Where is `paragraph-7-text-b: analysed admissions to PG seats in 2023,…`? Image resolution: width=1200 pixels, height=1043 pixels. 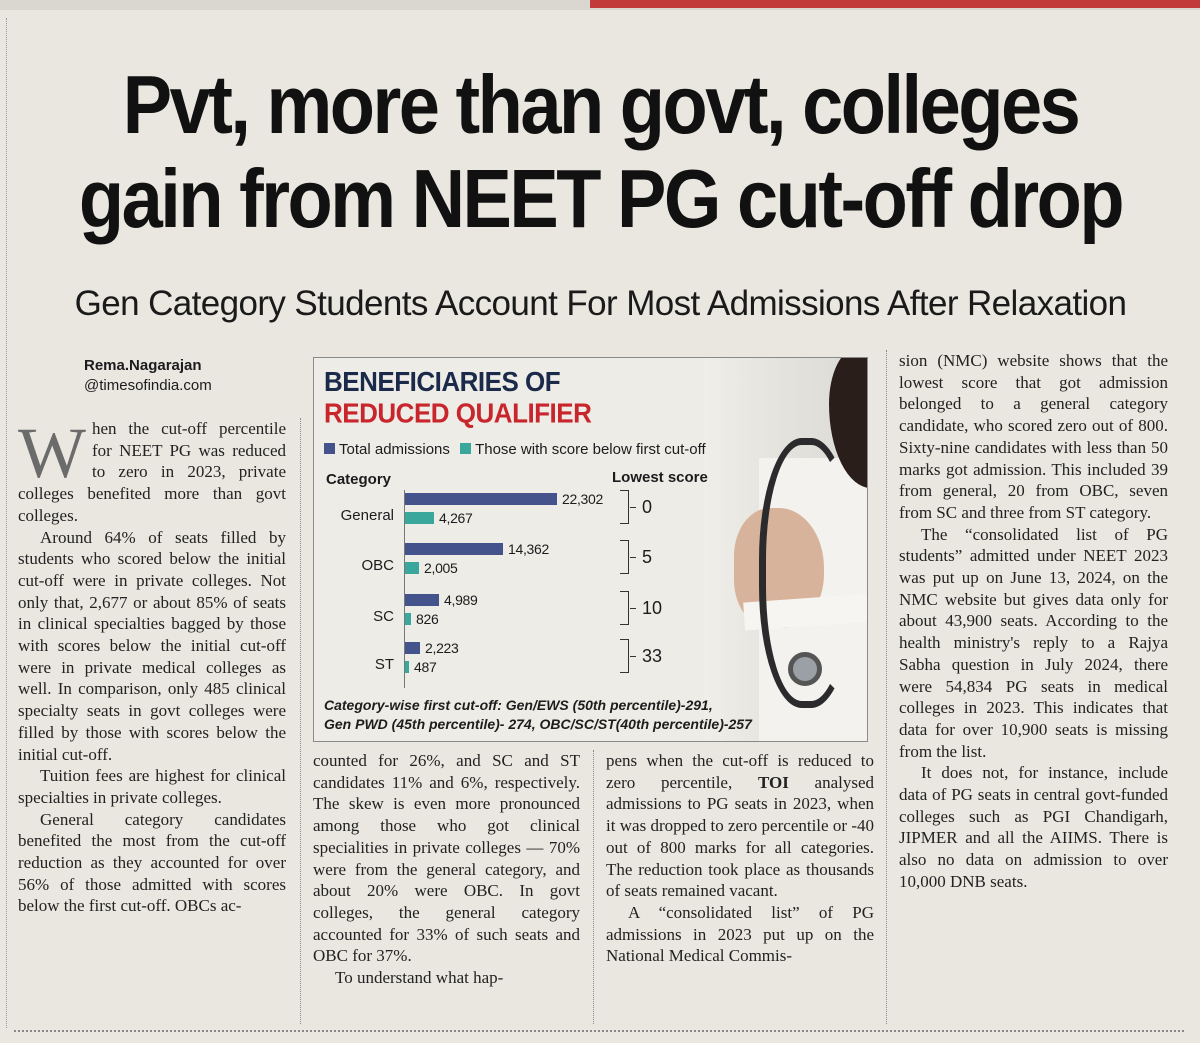
paragraph-7-text-b: analysed admissions to PG seats in 2023,… is located at coordinates (740, 836).